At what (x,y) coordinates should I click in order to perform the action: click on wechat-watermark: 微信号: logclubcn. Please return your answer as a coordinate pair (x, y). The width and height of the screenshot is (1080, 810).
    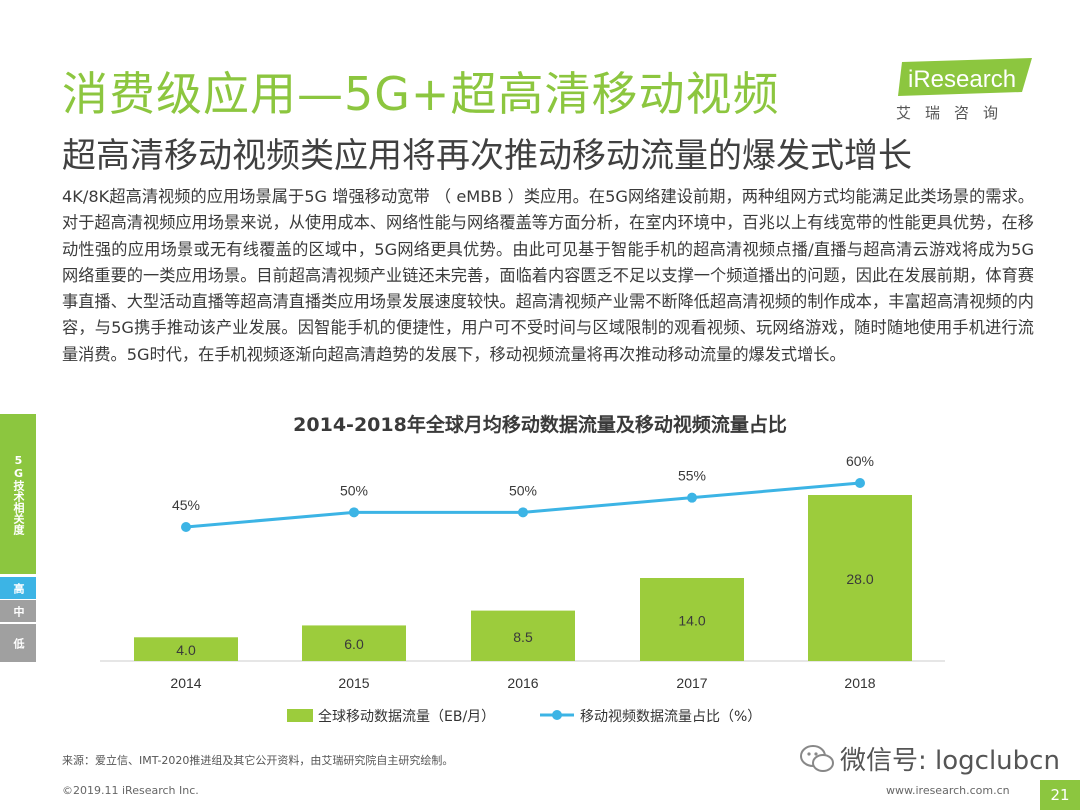
    Looking at the image, I should click on (930, 758).